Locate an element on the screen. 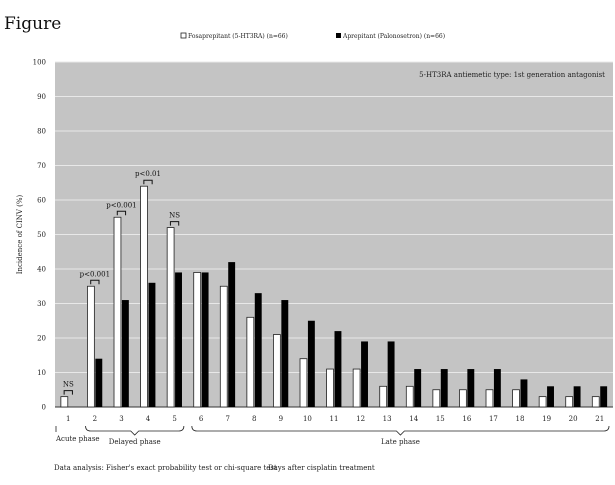 The image size is (615, 485). figure-label: Figure is located at coordinates (33, 24).